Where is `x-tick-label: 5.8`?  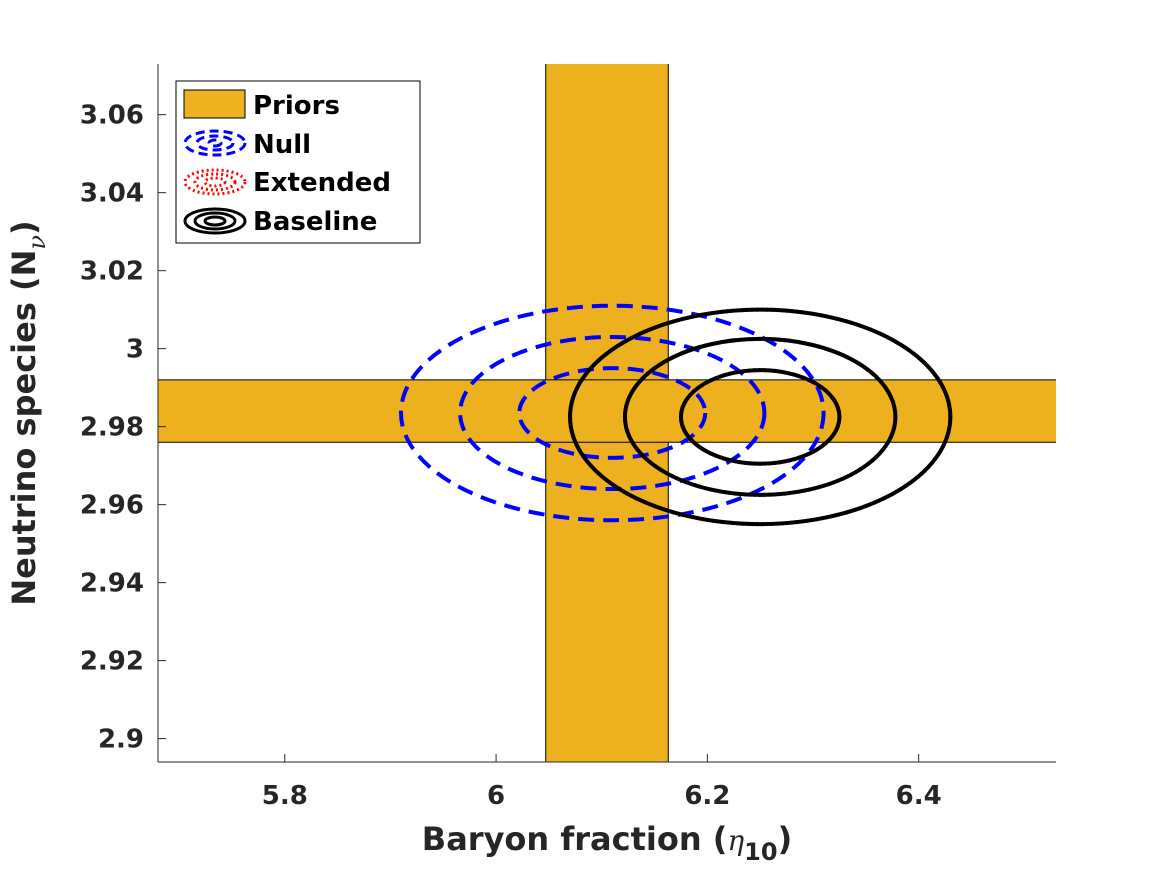 x-tick-label: 5.8 is located at coordinates (285, 796).